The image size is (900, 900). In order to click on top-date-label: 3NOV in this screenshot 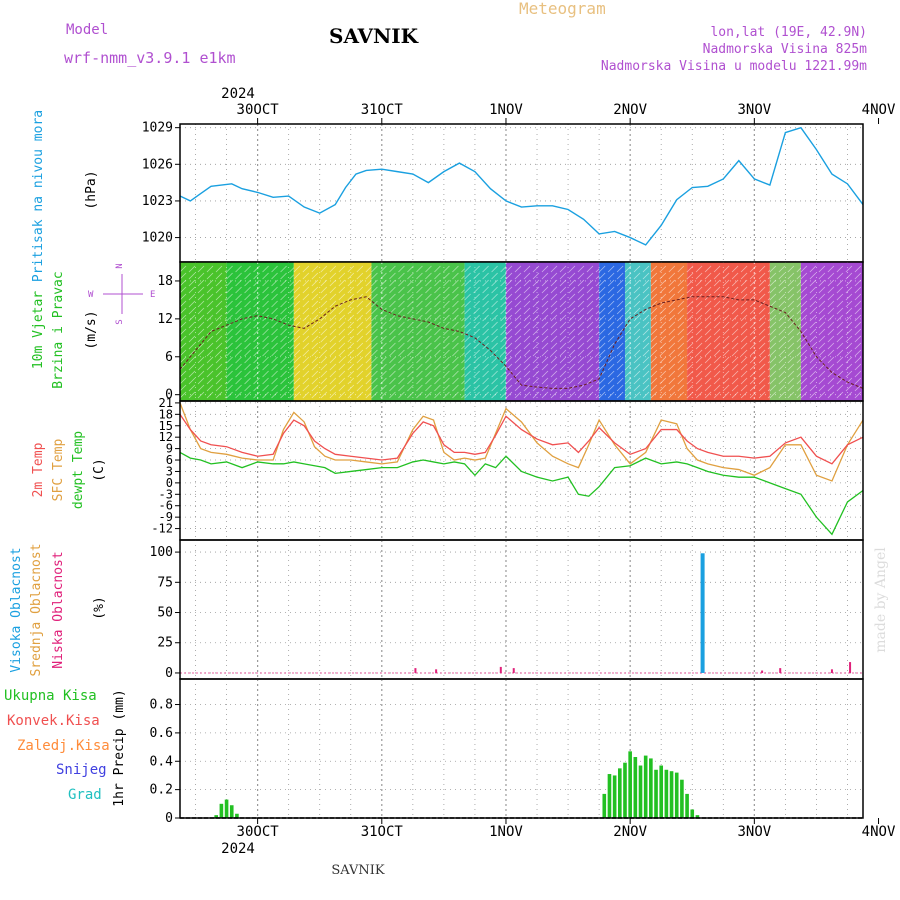, I will do `click(754, 110)`.